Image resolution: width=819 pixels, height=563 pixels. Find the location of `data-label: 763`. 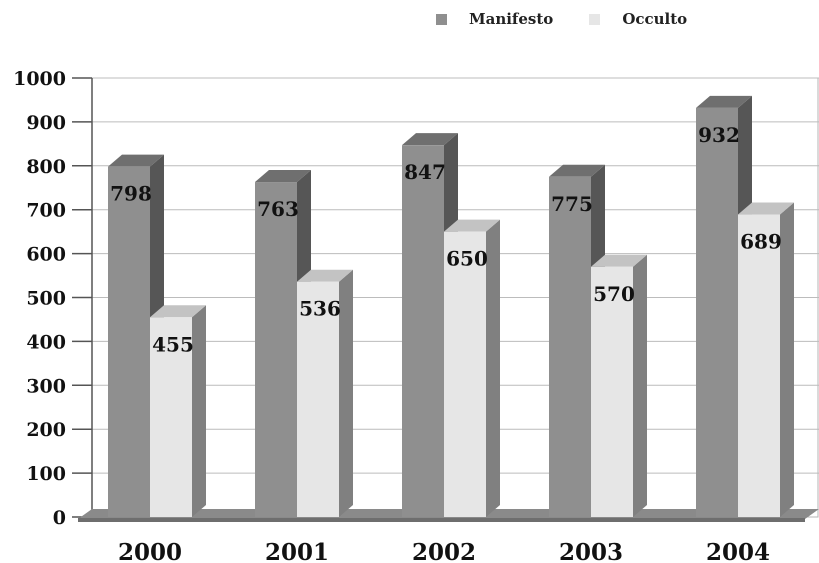

data-label: 763 is located at coordinates (278, 209).